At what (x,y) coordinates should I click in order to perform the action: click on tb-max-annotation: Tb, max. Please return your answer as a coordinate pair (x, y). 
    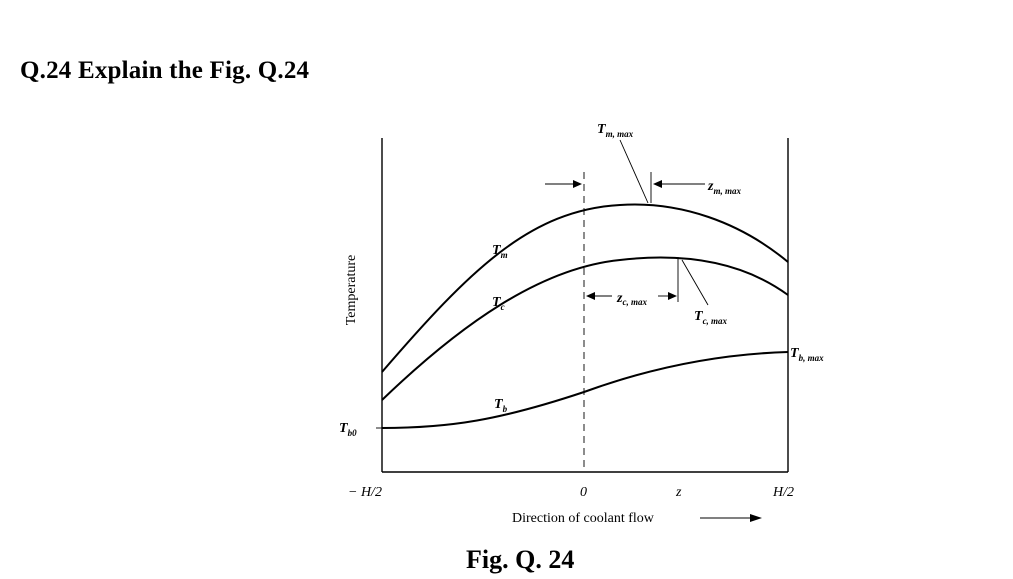
    Looking at the image, I should click on (807, 354).